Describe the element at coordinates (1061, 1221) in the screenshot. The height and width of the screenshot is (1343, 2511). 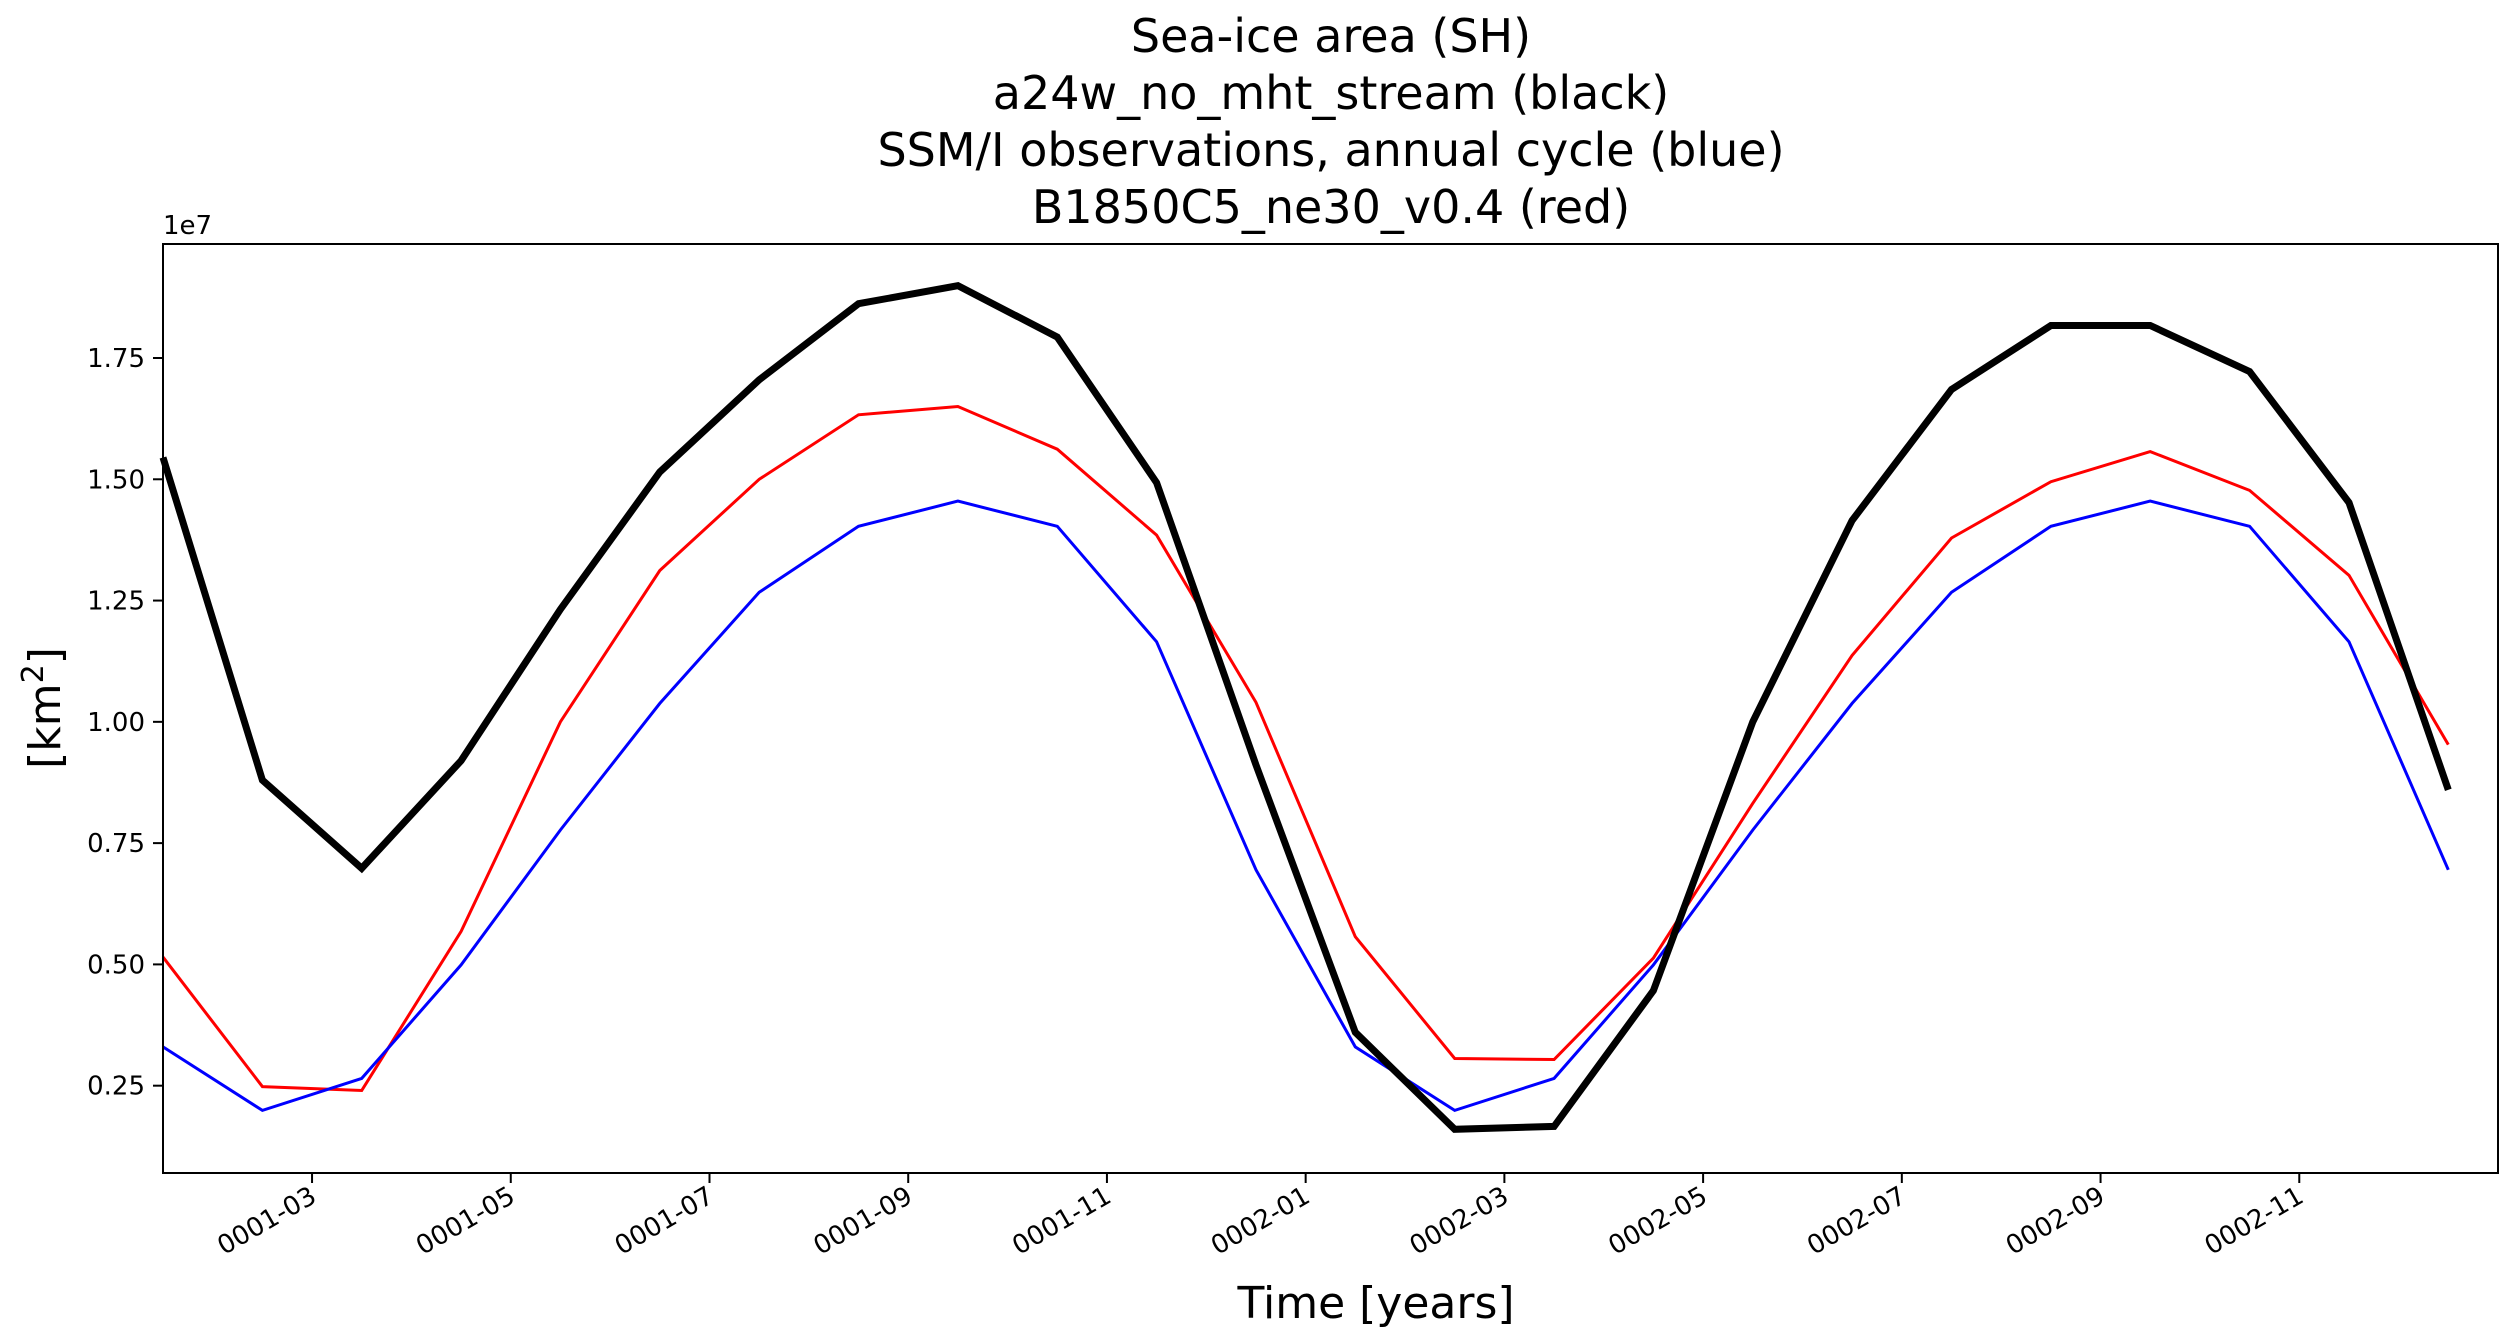
I see `x-tick-label: 0001-11` at that location.